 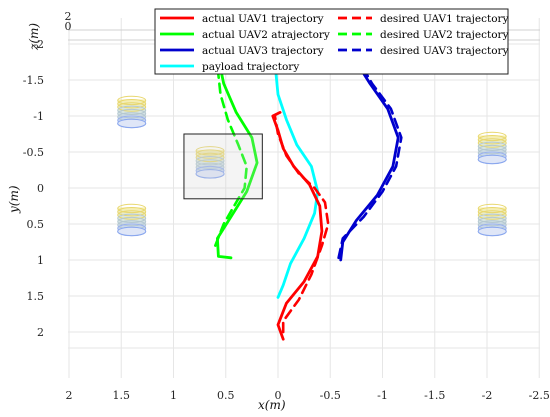 I want to click on x-tick-label: -2, so click(x=487, y=395).